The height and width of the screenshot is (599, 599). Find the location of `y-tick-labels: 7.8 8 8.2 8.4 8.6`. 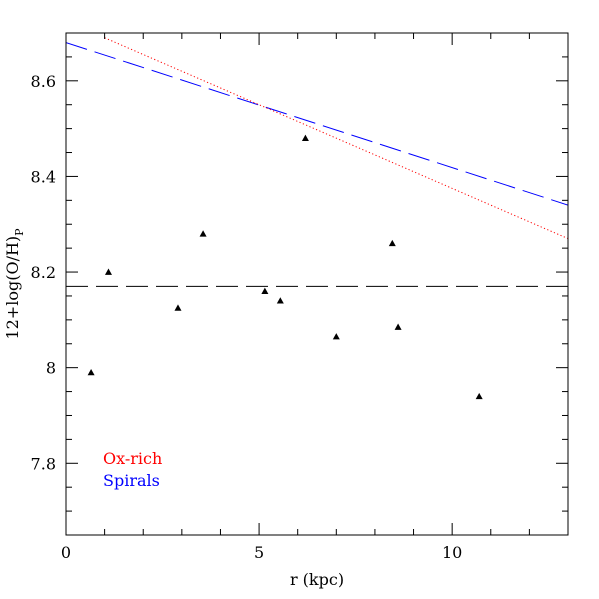

y-tick-labels: 7.8 8 8.2 8.4 8.6 is located at coordinates (43, 272).